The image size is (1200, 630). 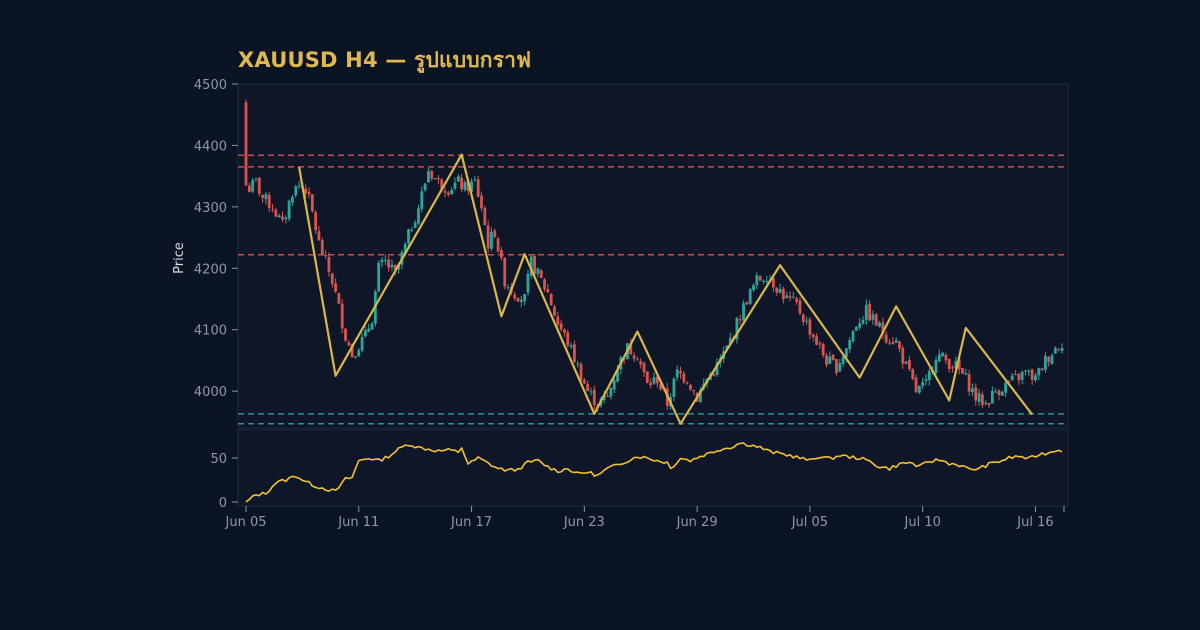 I want to click on indicator-tick-label: 50, so click(x=218, y=459).